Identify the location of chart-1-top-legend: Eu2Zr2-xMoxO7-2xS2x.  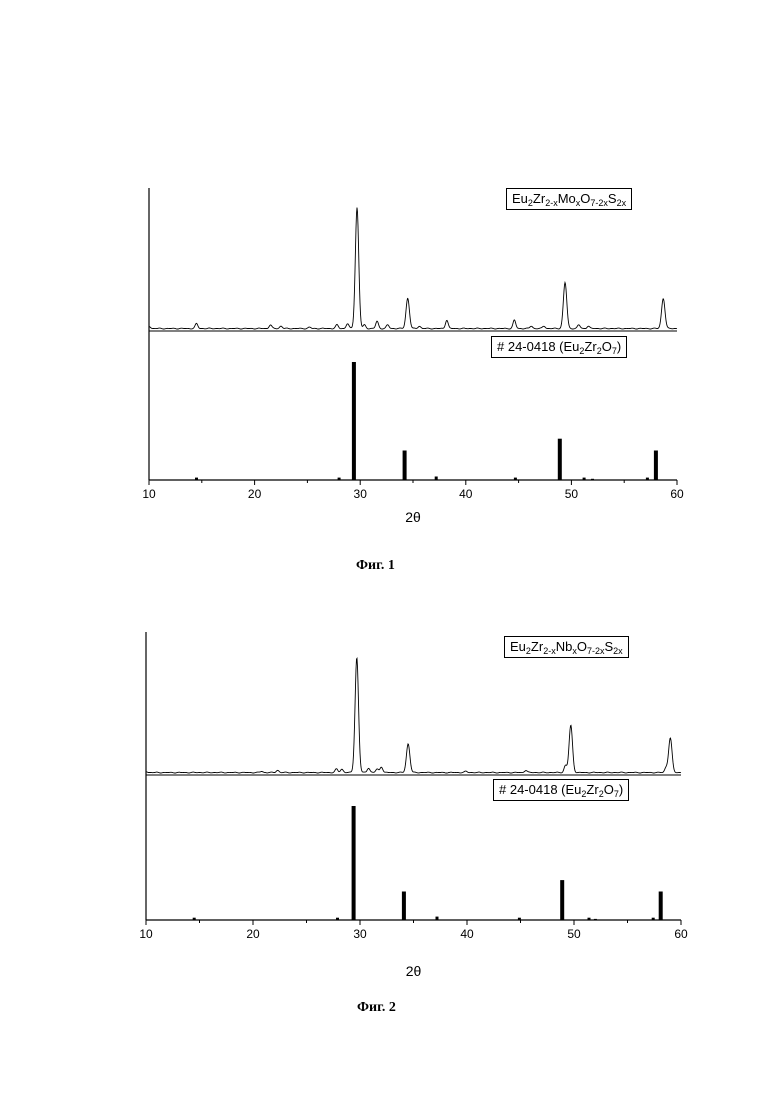
(569, 199).